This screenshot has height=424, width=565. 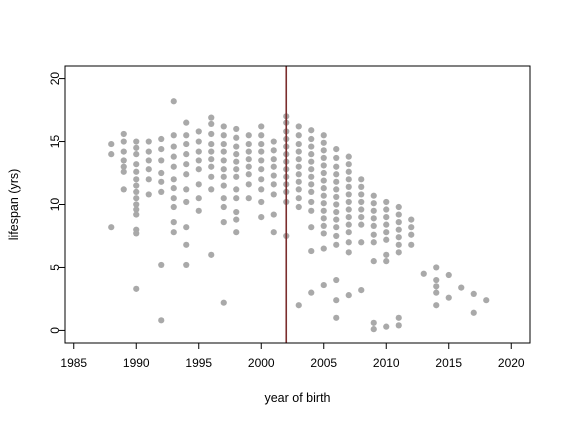 What do you see at coordinates (55, 267) in the screenshot?
I see `y-tick-label: 5` at bounding box center [55, 267].